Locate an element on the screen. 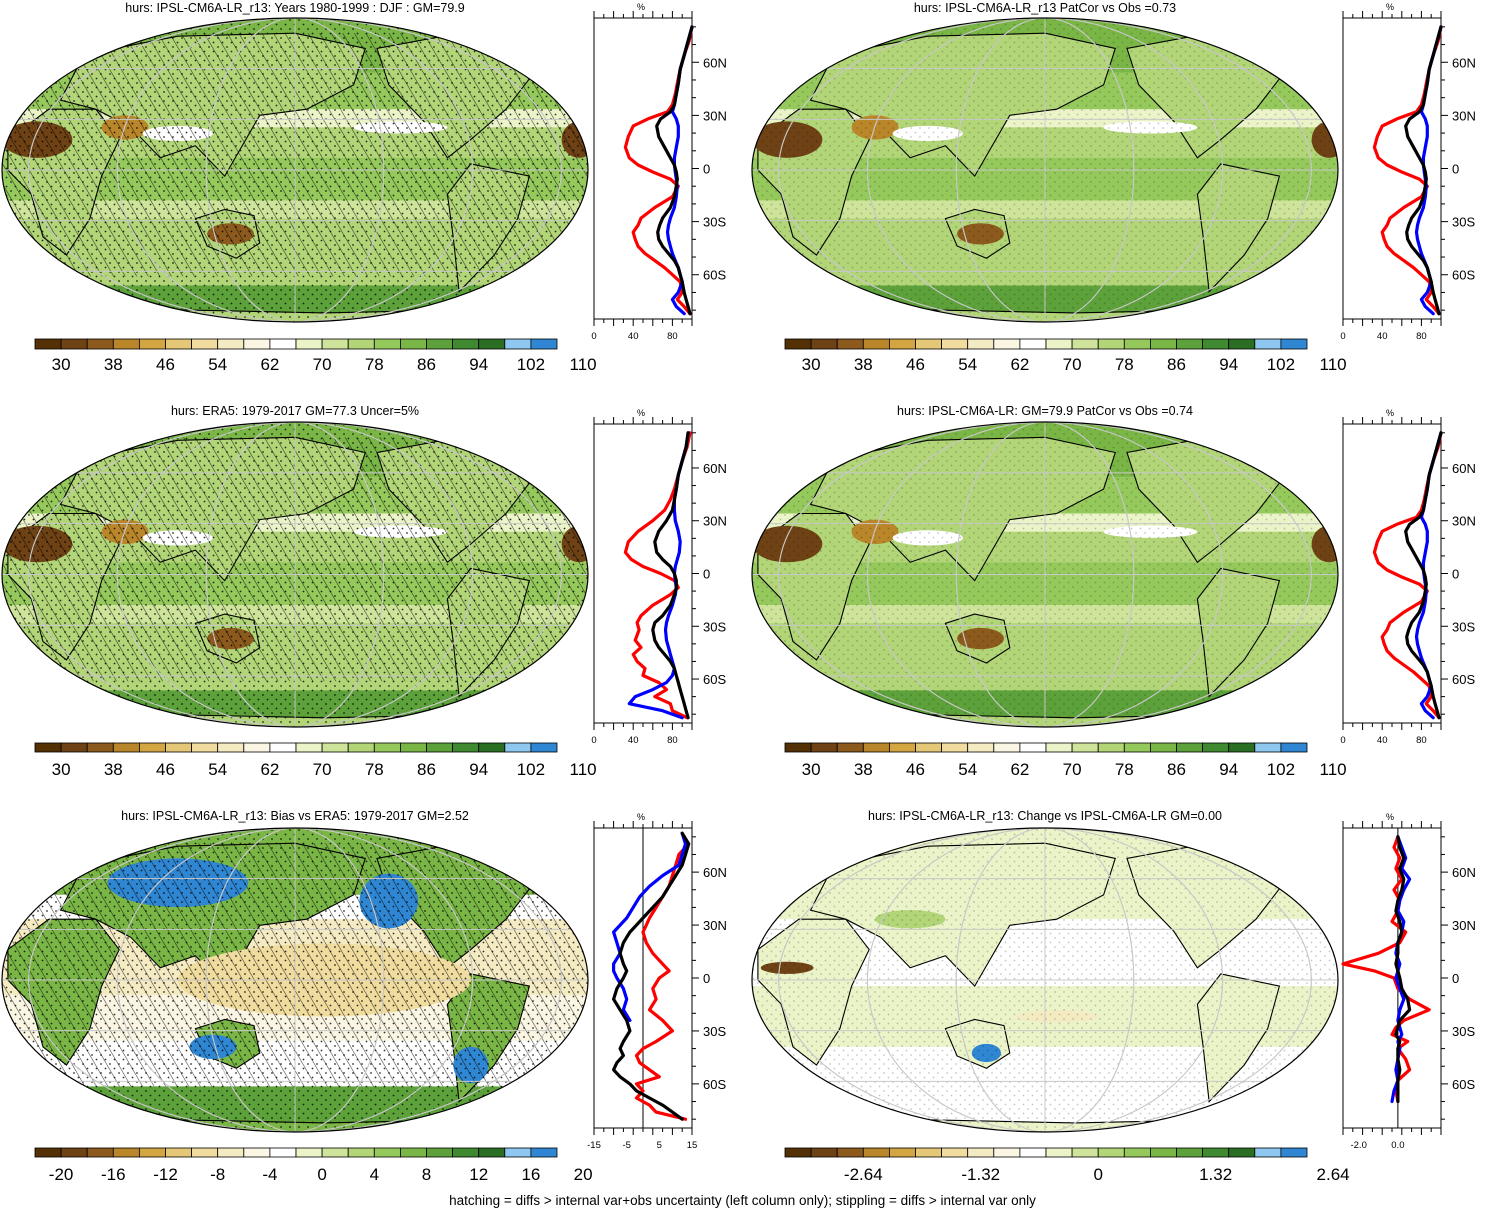 Image resolution: width=1485 pixels, height=1212 pixels. x-tick-label: 80 is located at coordinates (1421, 336).